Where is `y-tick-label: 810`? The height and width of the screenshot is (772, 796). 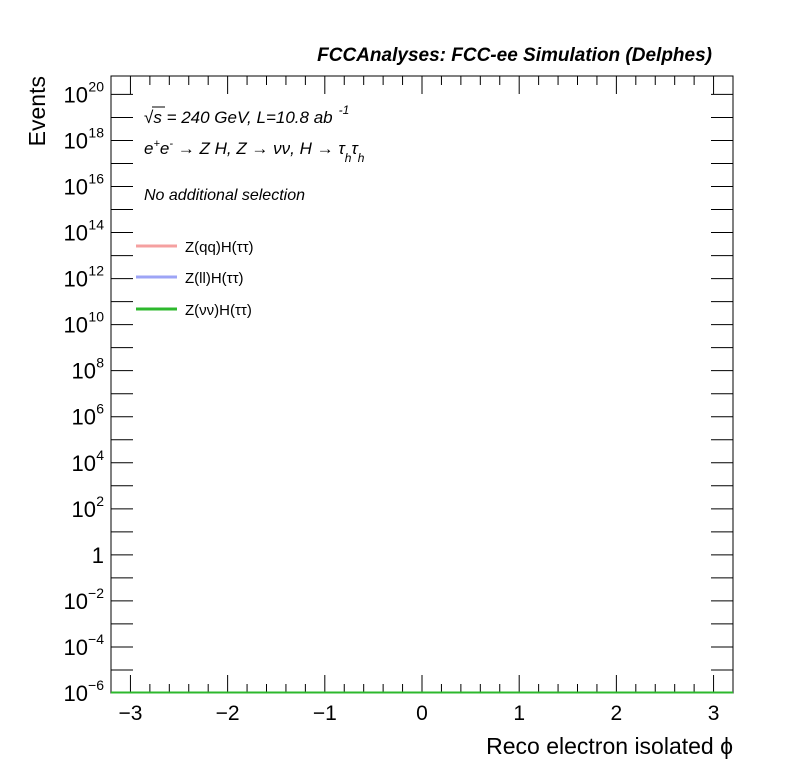
y-tick-label: 810 is located at coordinates (88, 369).